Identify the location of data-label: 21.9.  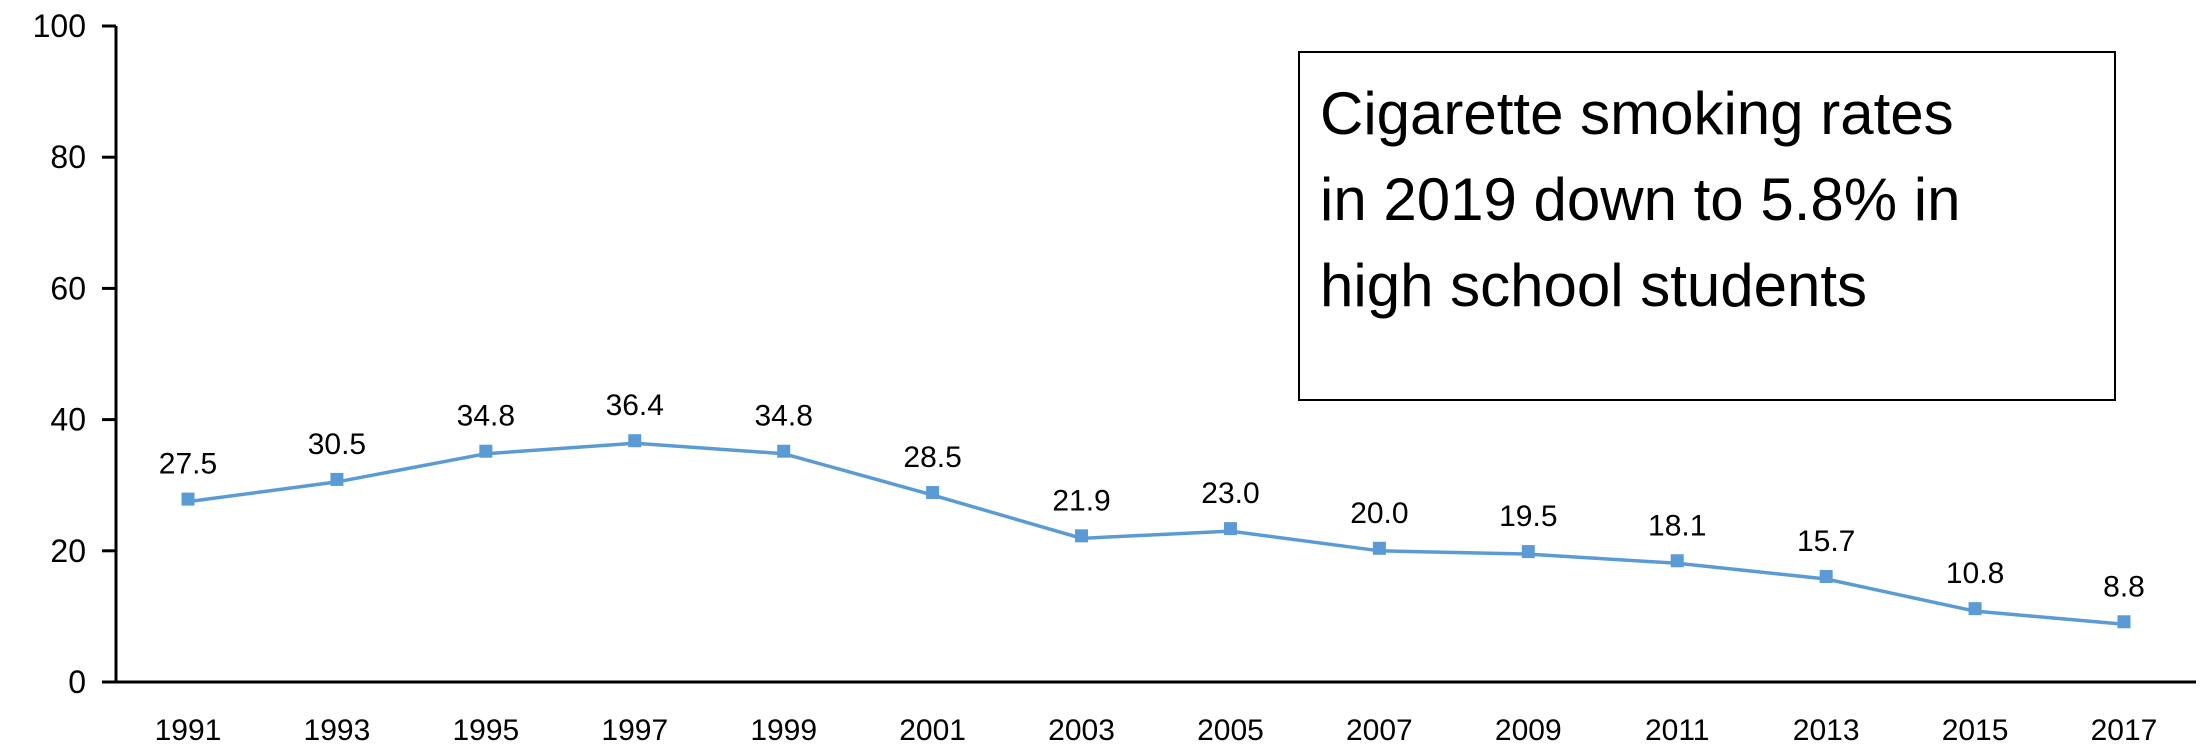
(1081, 500).